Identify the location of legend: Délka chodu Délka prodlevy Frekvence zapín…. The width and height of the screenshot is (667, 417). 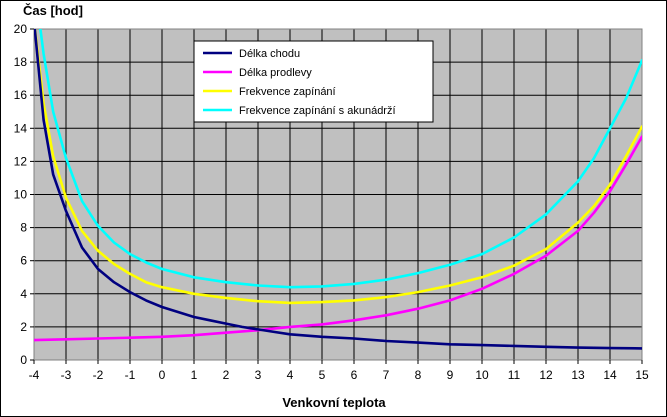
(313, 81).